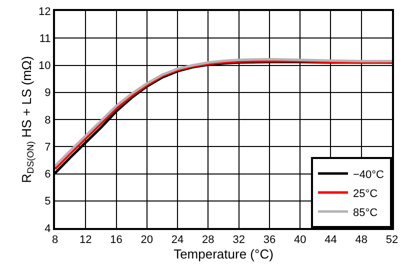 This screenshot has height=266, width=406. Describe the element at coordinates (361, 240) in the screenshot. I see `x-tick-label: 48` at that location.